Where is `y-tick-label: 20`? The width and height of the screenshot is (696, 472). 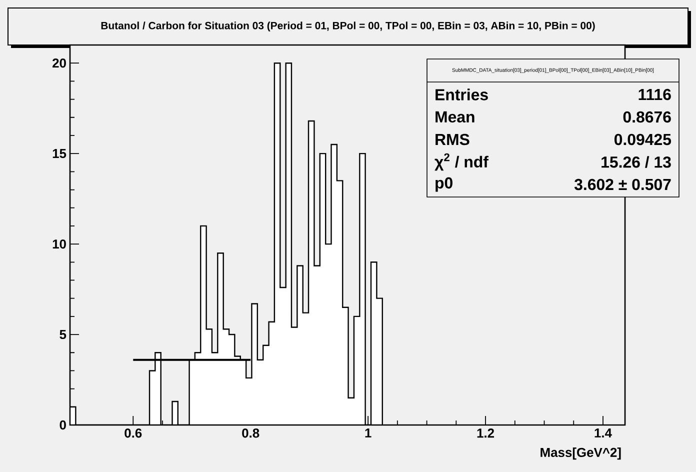
y-tick-label: 20 is located at coordinates (59, 63).